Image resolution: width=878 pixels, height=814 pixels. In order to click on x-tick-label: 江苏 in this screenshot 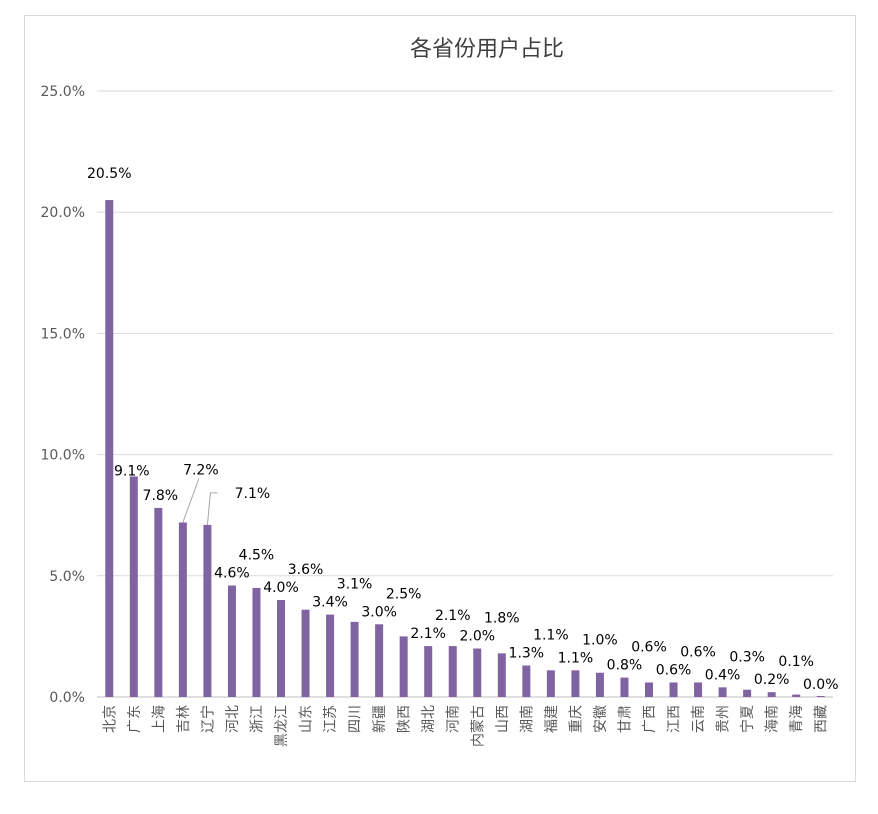, I will do `click(331, 719)`.